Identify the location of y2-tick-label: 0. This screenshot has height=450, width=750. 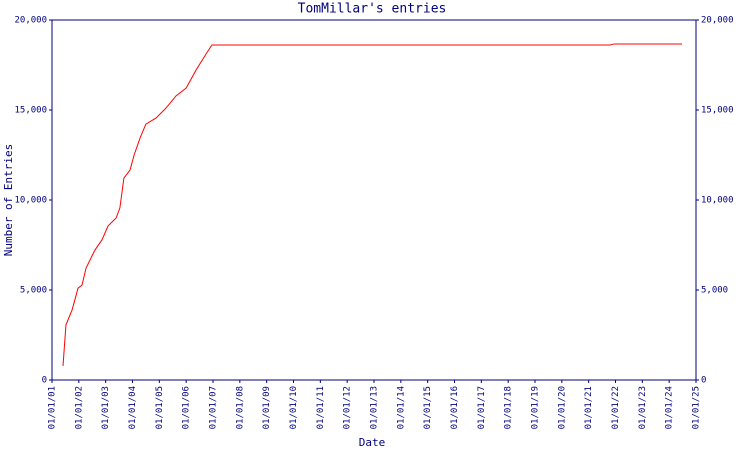
(703, 381).